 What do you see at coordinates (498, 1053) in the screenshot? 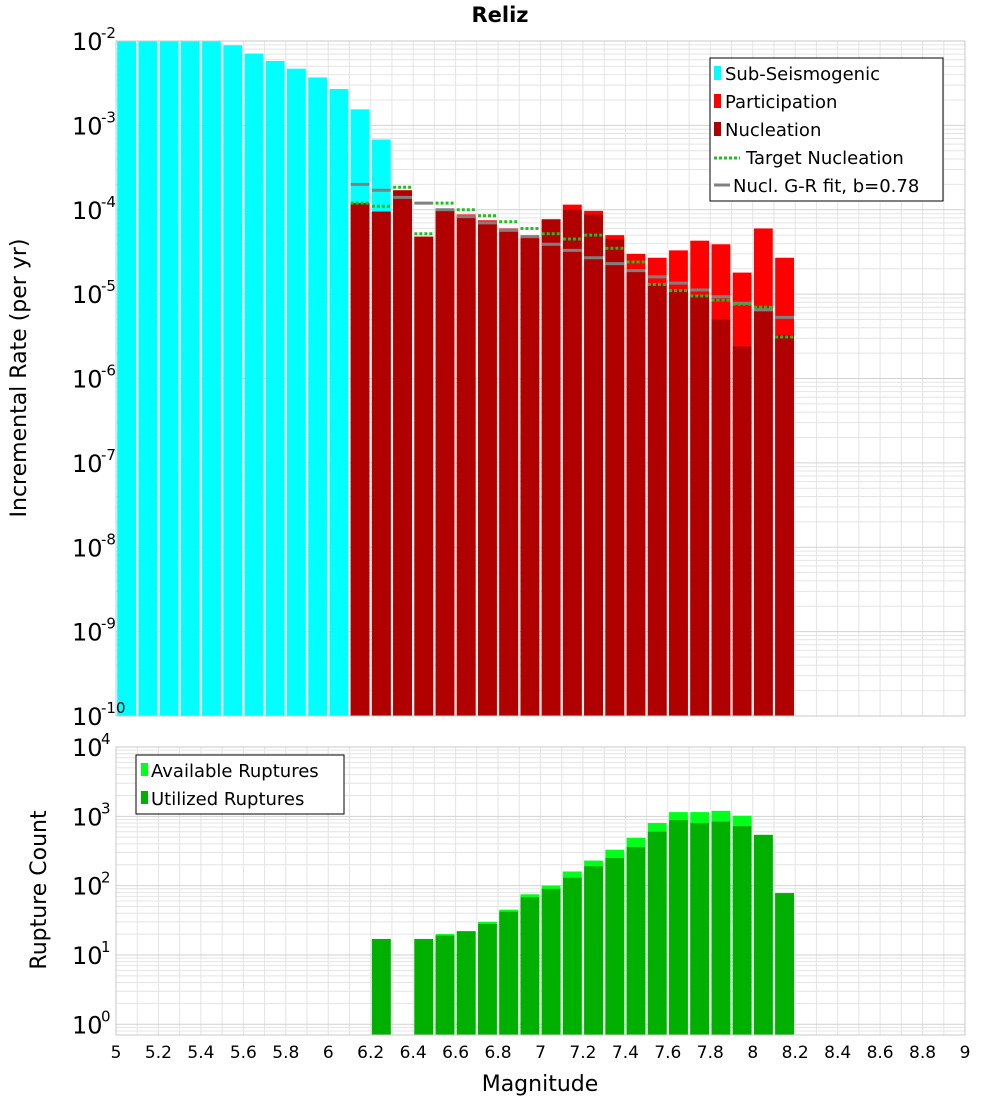
I see `x-tick-label: 6.8` at bounding box center [498, 1053].